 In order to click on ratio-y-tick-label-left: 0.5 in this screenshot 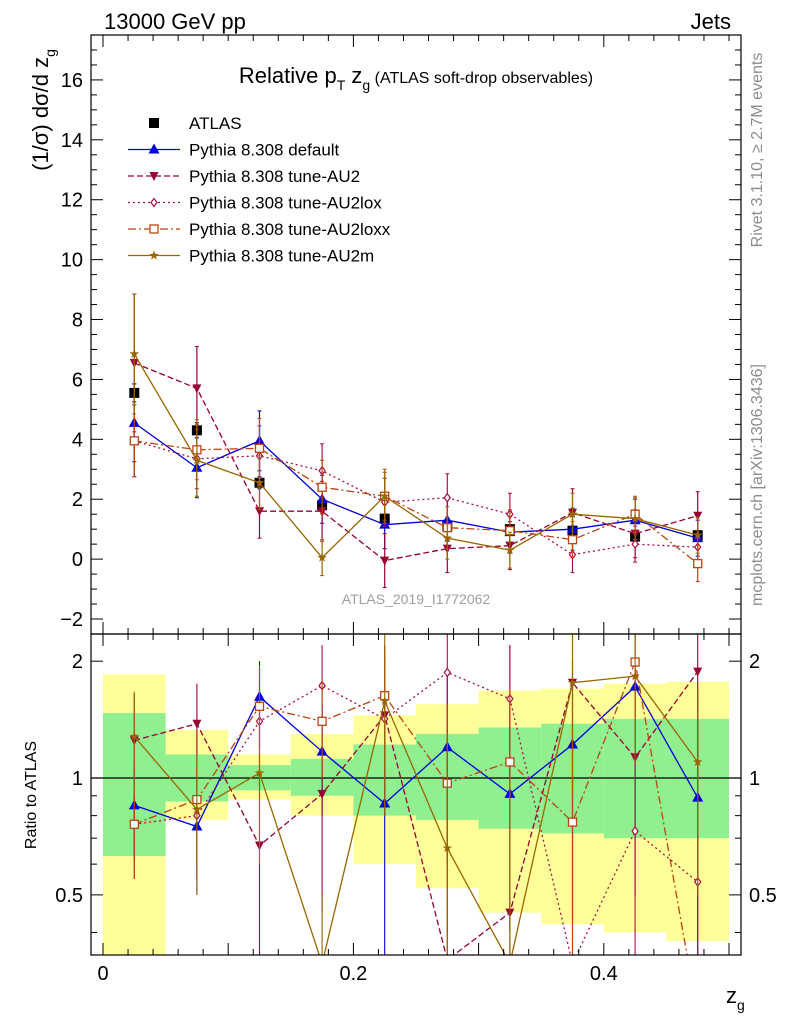, I will do `click(69, 896)`.